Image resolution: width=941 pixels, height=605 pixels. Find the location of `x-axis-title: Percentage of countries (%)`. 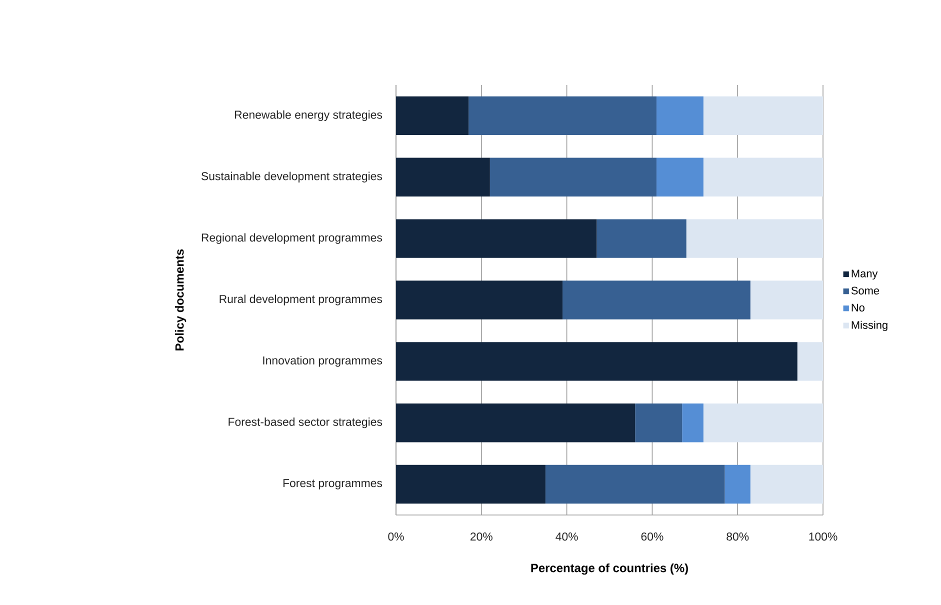

x-axis-title: Percentage of countries (%) is located at coordinates (609, 569).